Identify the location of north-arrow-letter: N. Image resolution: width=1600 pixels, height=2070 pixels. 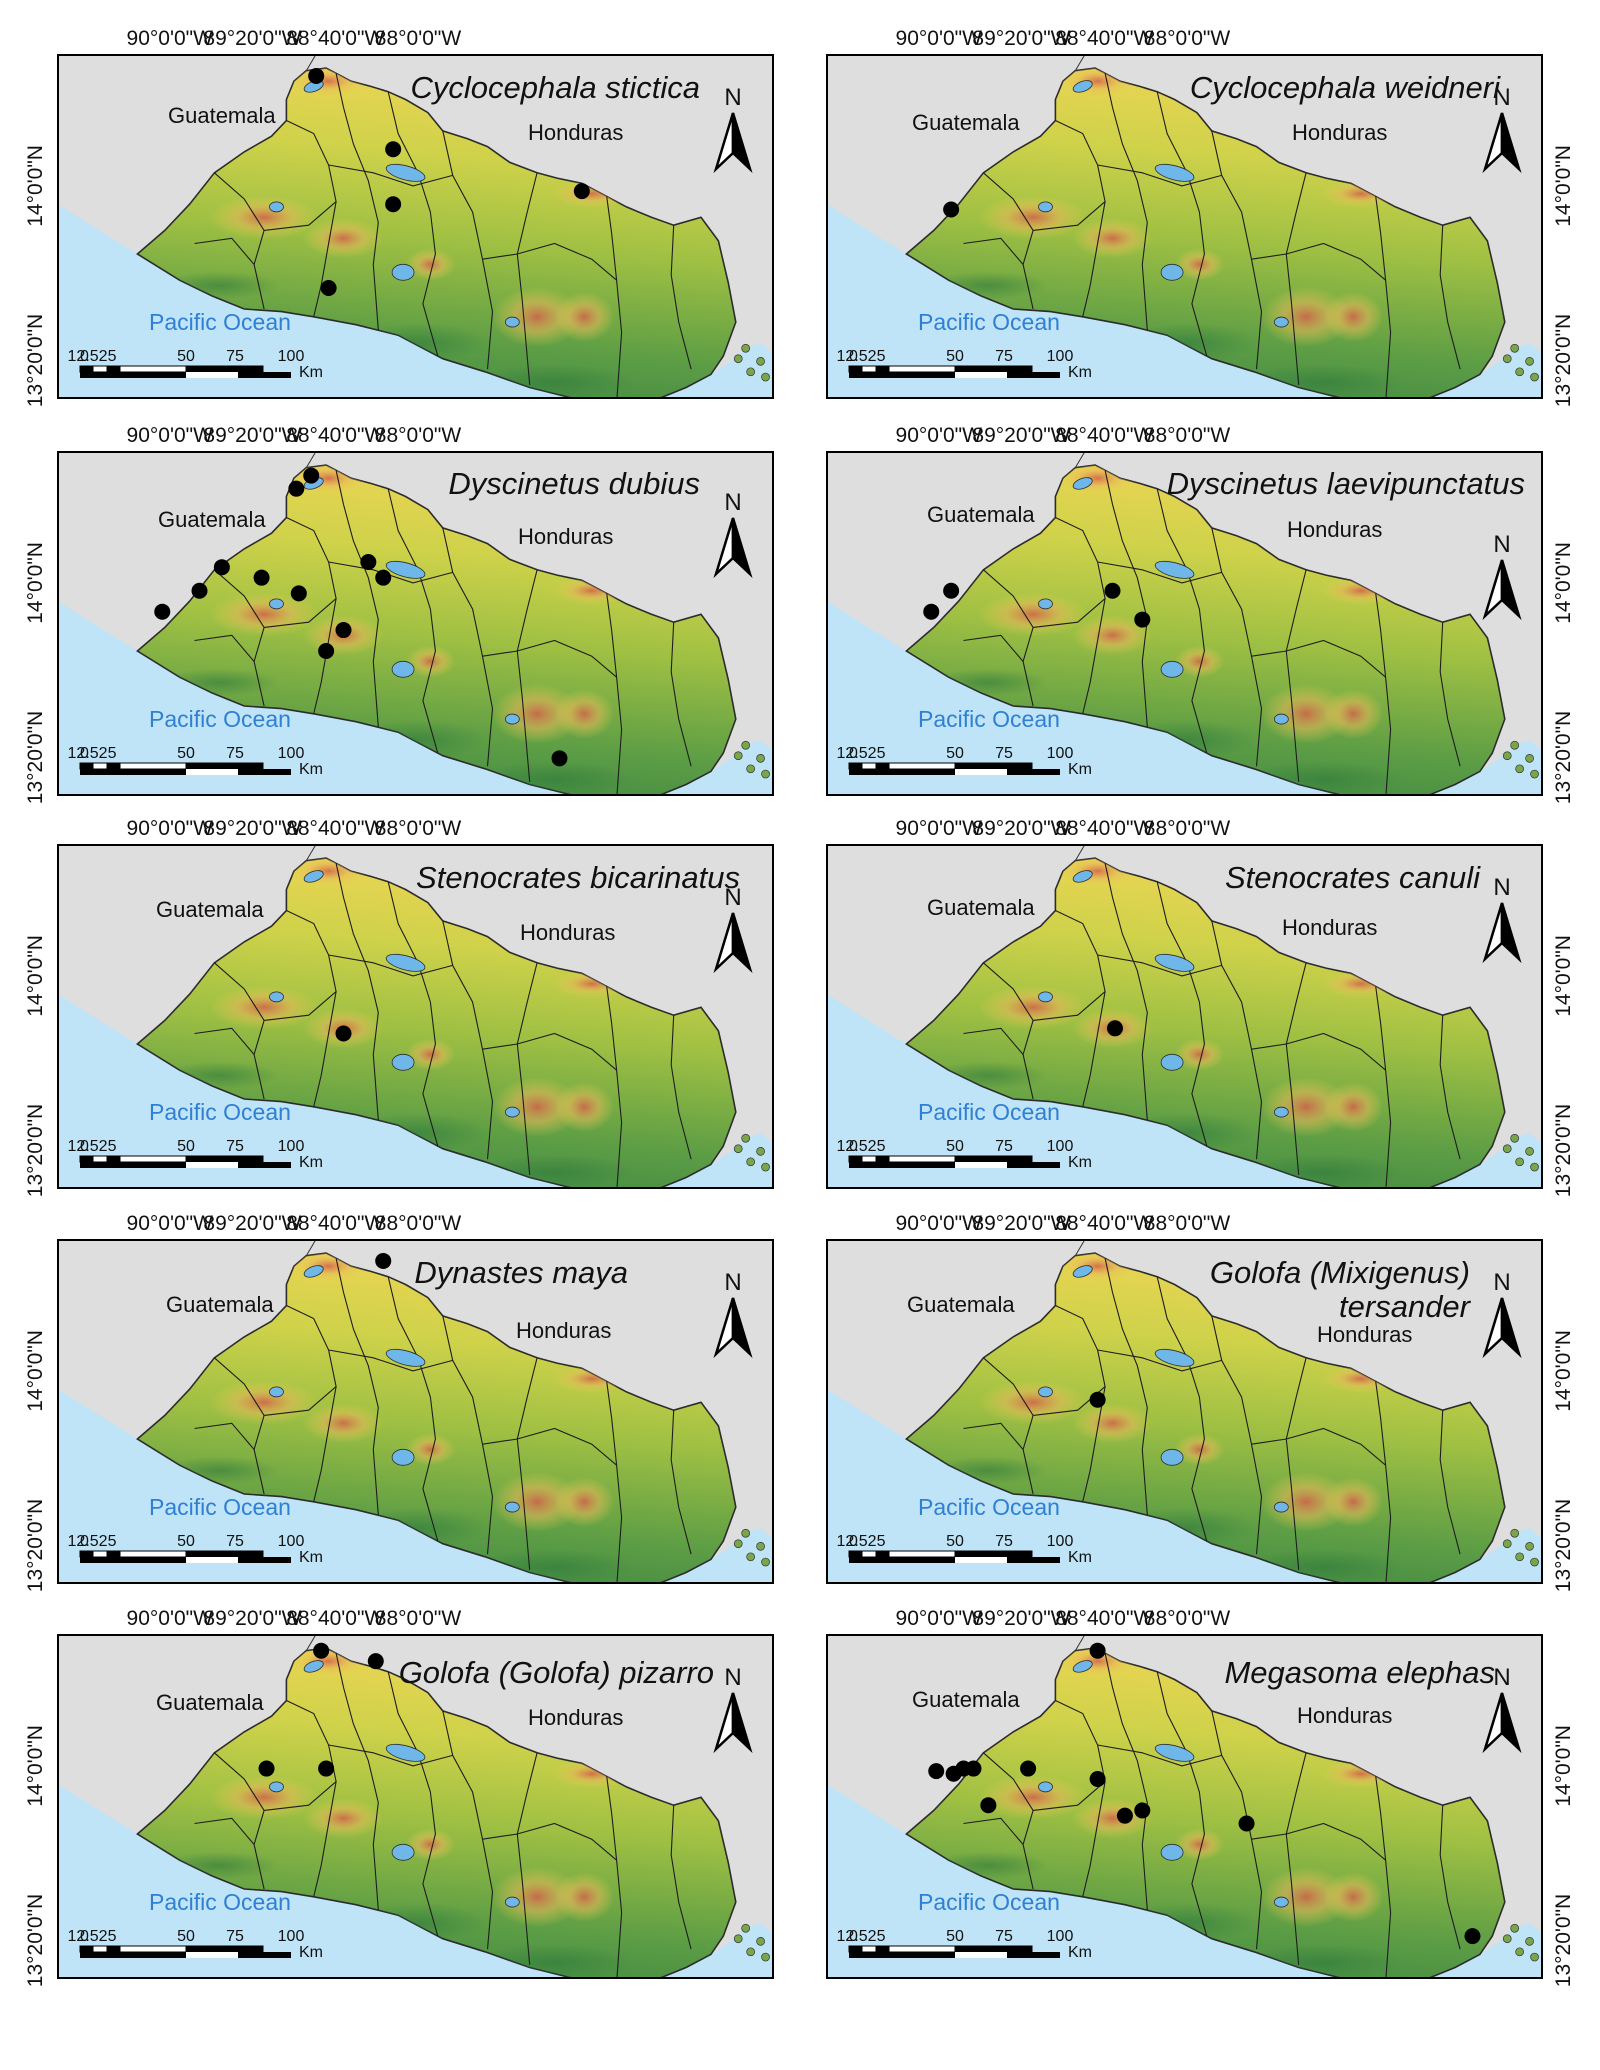
(732, 502).